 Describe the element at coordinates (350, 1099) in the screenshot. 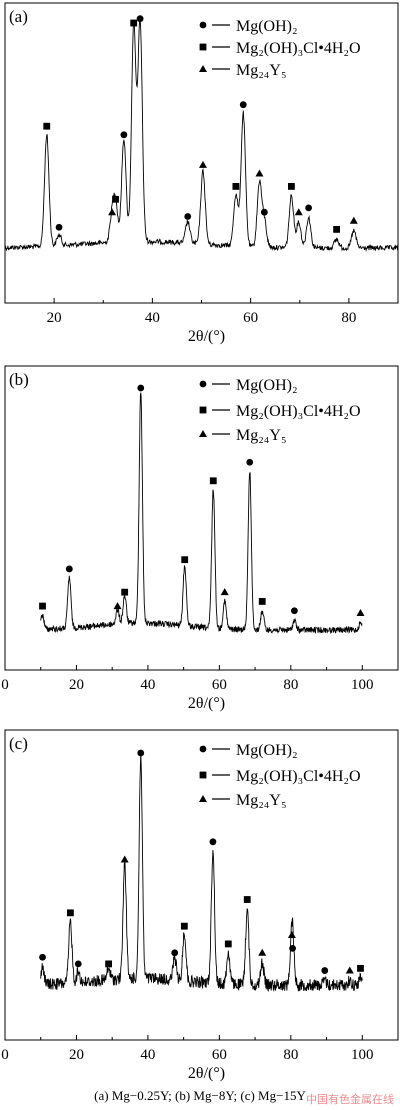

I see `watermark: 中国有色金属在线` at that location.